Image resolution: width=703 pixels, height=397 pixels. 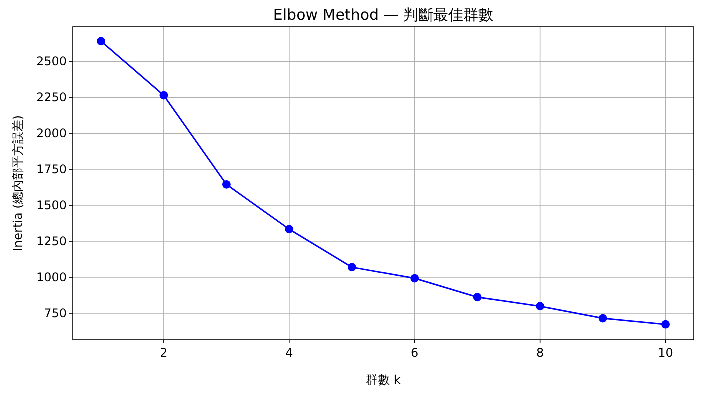 I want to click on y-tick-label: 2500, so click(x=51, y=61).